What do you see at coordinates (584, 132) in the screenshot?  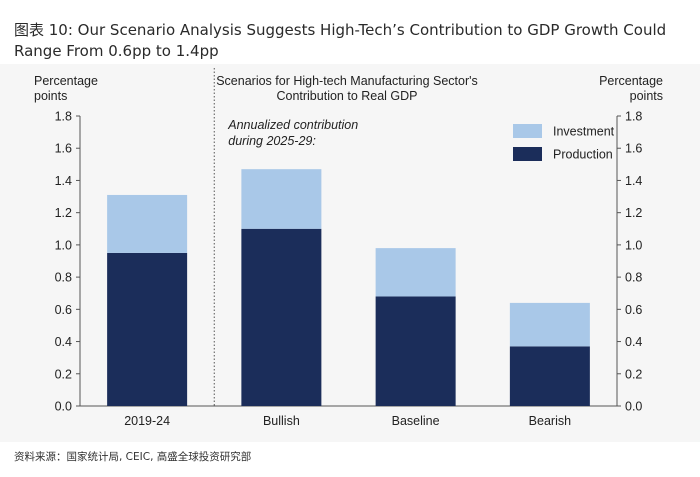 I see `legend-label-investment: Investment` at bounding box center [584, 132].